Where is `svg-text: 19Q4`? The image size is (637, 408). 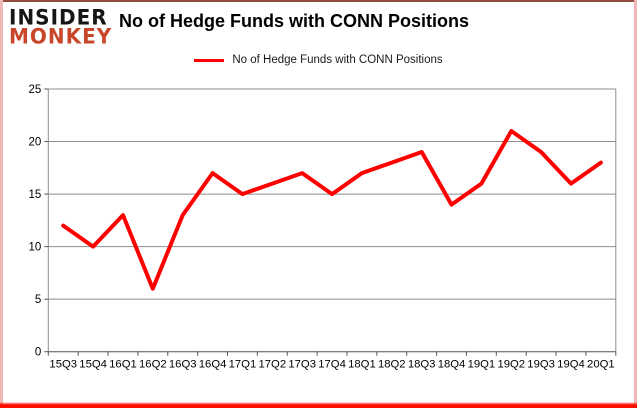
svg-text: 19Q4 is located at coordinates (571, 365).